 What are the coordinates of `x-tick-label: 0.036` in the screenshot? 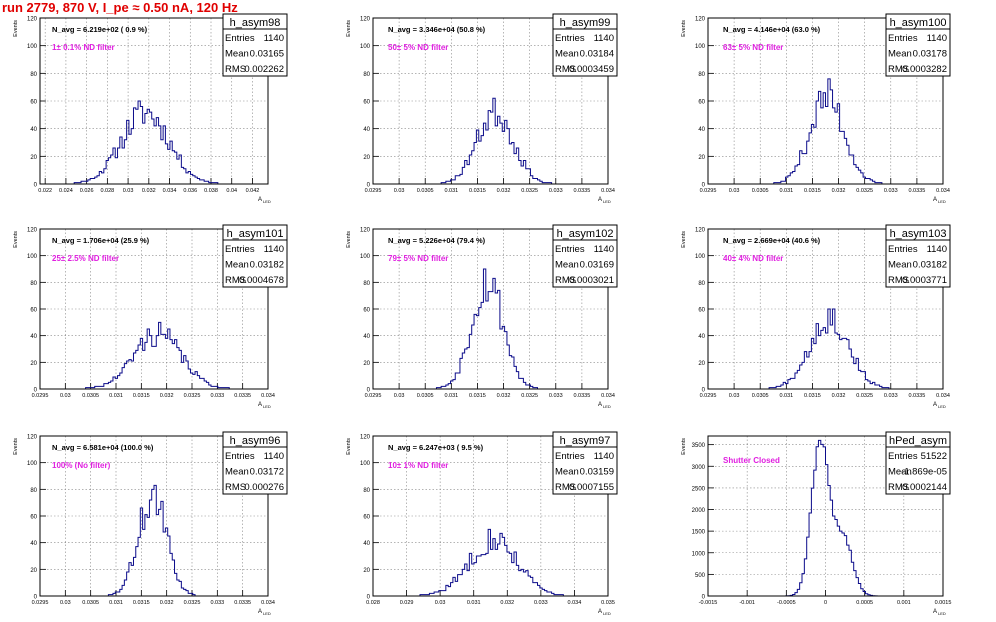 It's located at (190, 191).